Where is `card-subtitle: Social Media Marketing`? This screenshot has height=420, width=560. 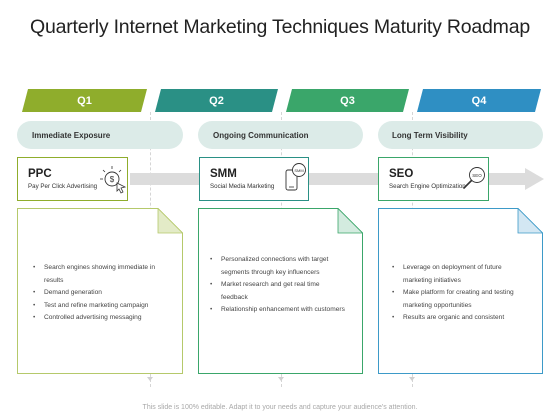 card-subtitle: Social Media Marketing is located at coordinates (242, 186).